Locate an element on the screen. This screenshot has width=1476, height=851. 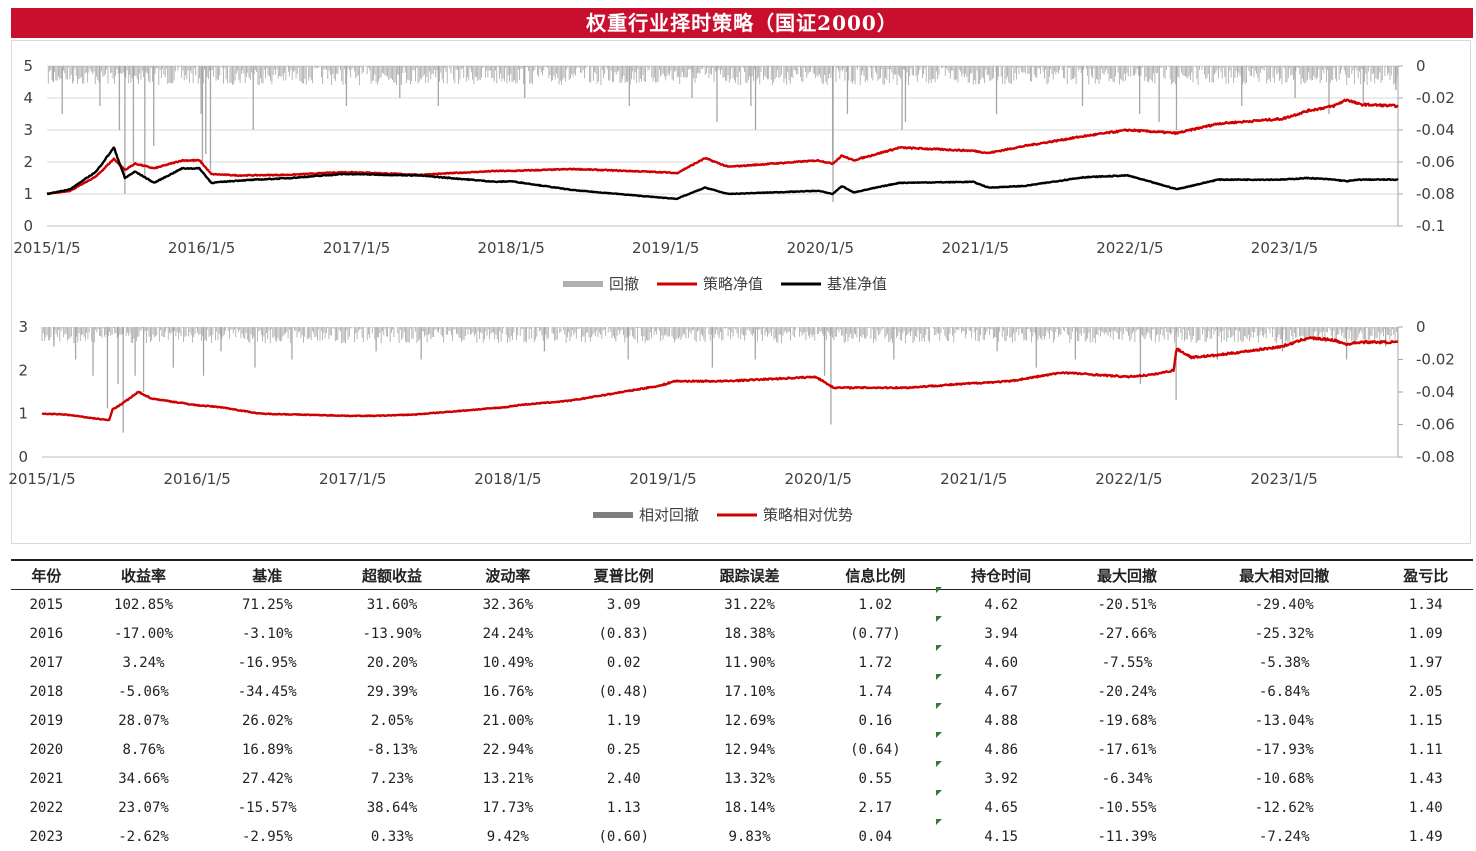
table-header-cell: 最大相对回撤 is located at coordinates (1284, 575).